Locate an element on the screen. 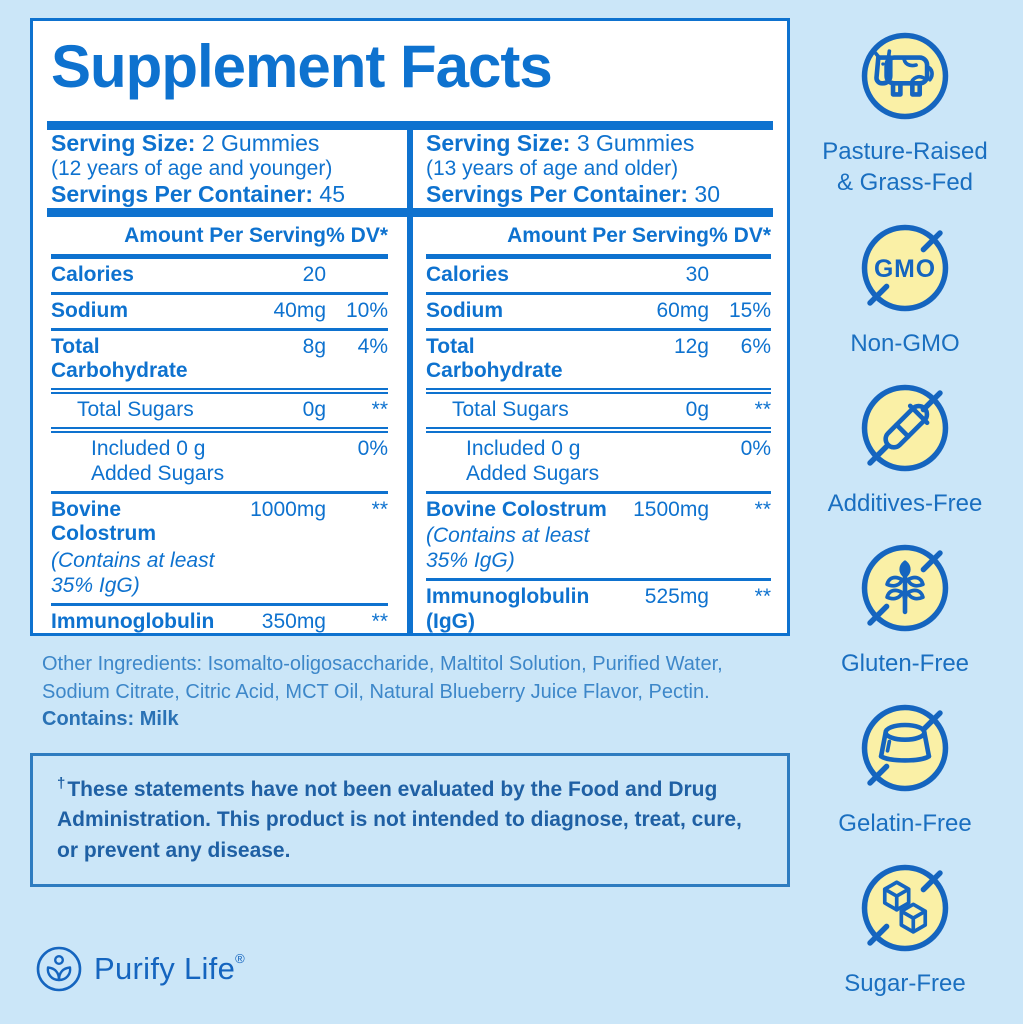 The width and height of the screenshot is (1023, 1024). table-row: Calories 20 is located at coordinates (219, 273).